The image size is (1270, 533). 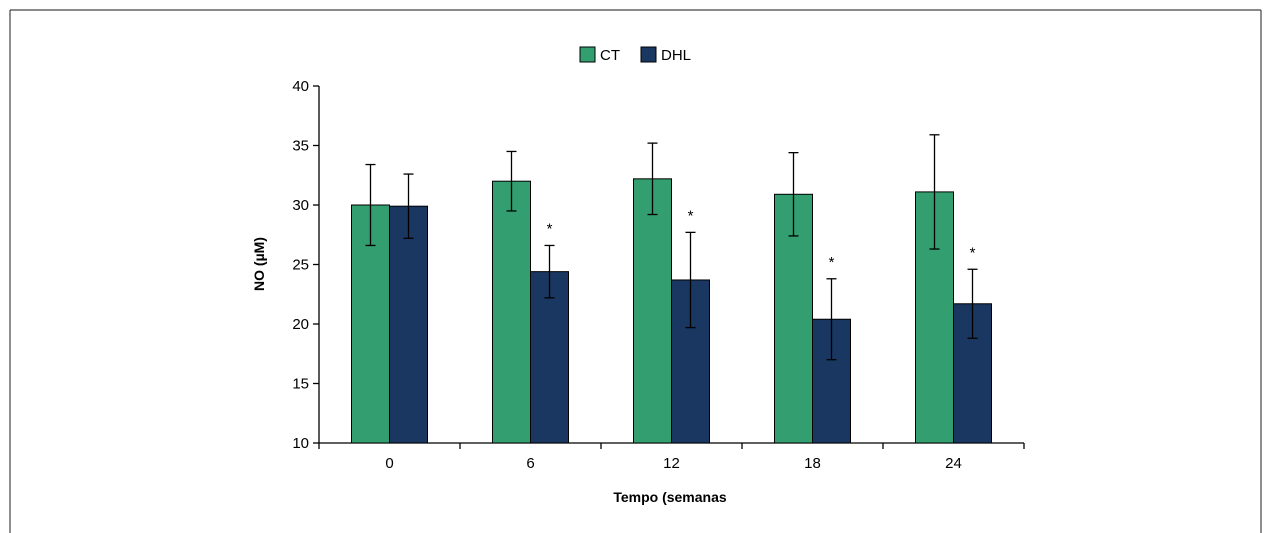 I want to click on significance-mark-12: *, so click(x=691, y=215).